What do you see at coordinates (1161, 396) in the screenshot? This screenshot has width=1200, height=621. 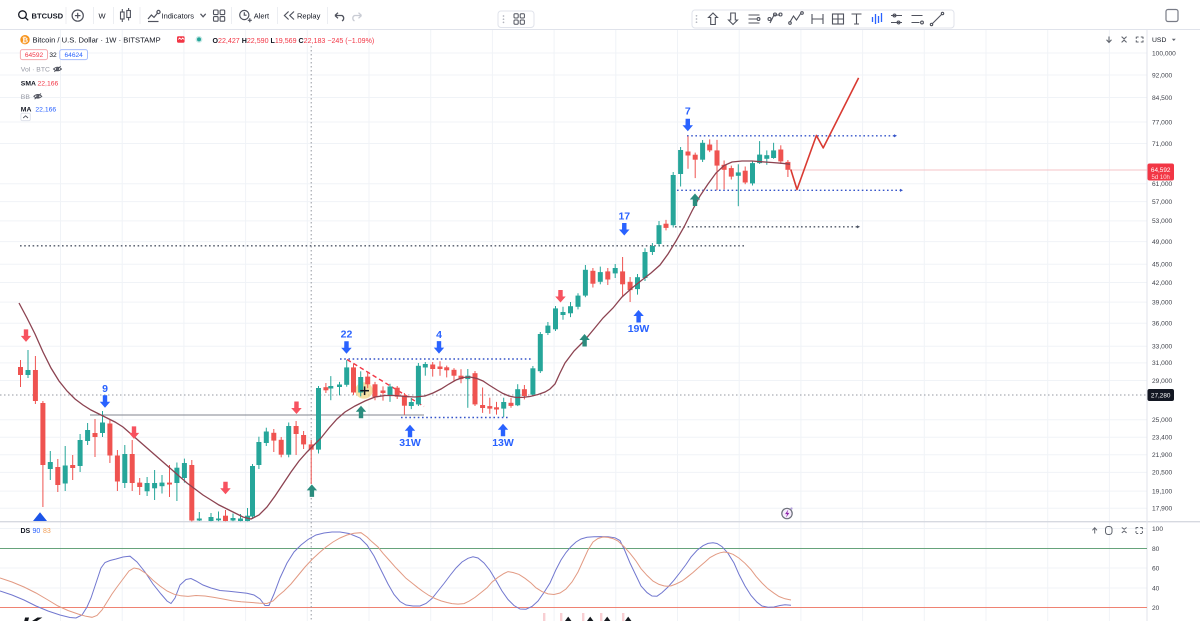 I see `svg-text: 27,280` at bounding box center [1161, 396].